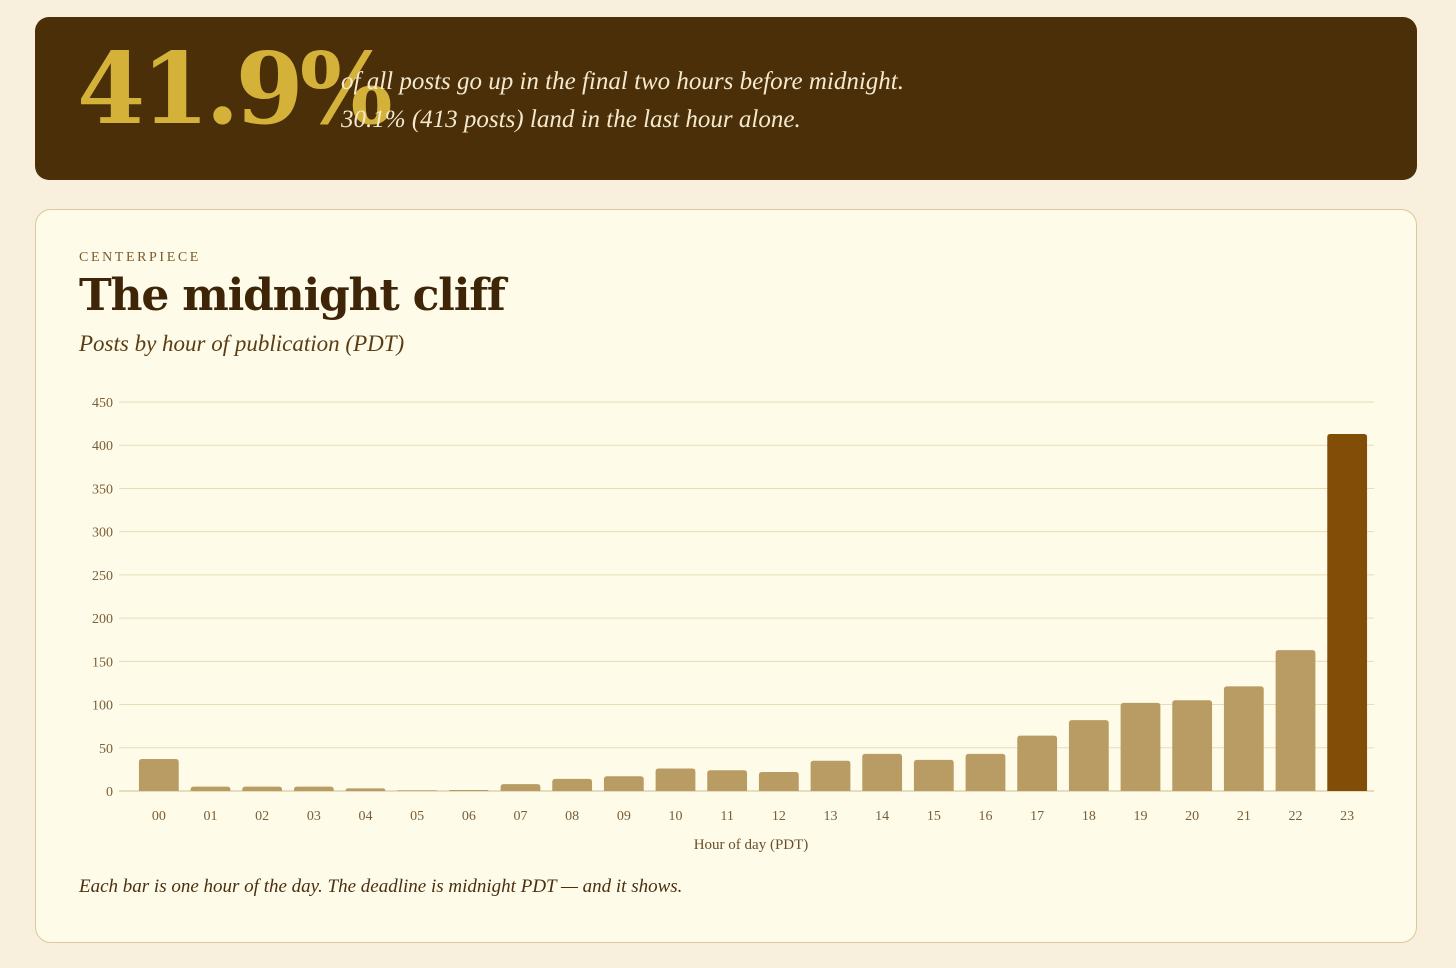 Image resolution: width=1456 pixels, height=968 pixels. What do you see at coordinates (882, 816) in the screenshot?
I see `x-tick-label: 14` at bounding box center [882, 816].